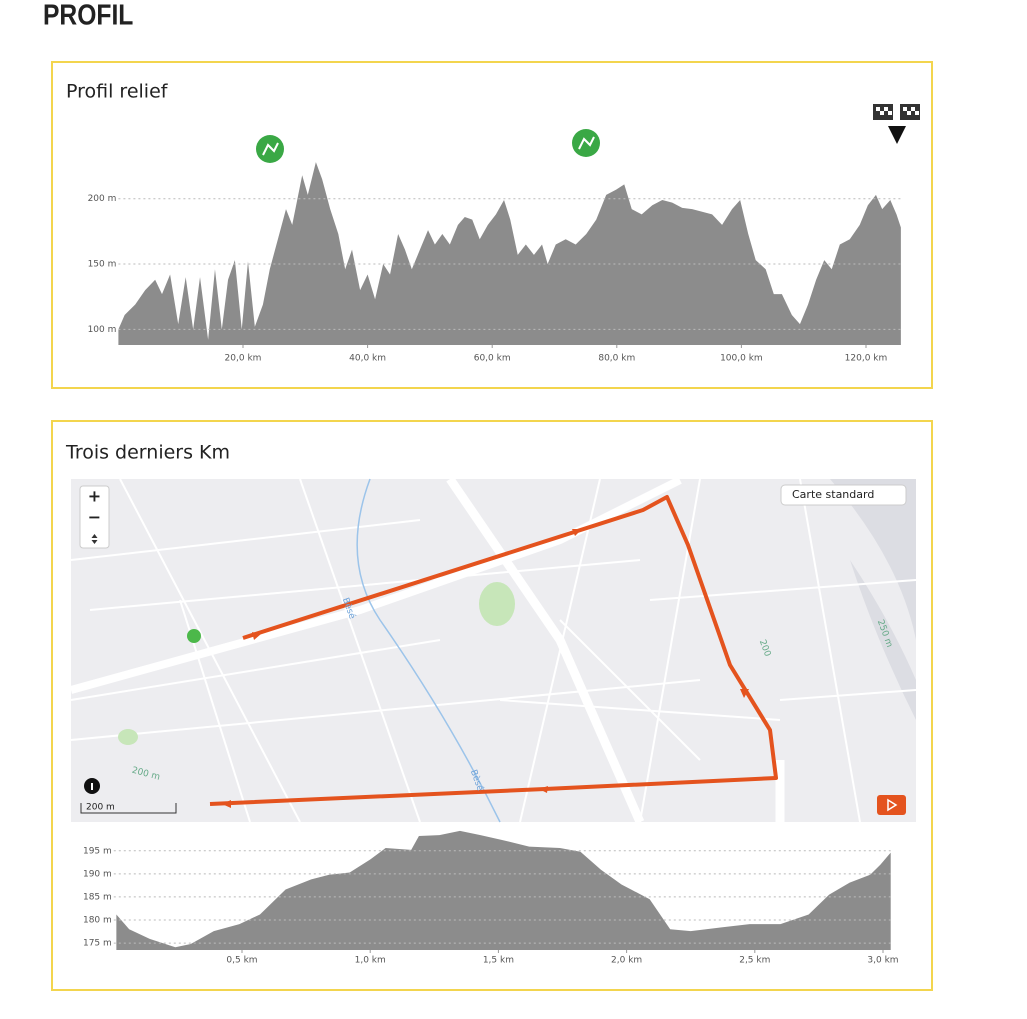 The height and width of the screenshot is (1019, 1027). What do you see at coordinates (896, 124) in the screenshot?
I see `finish-flag` at bounding box center [896, 124].